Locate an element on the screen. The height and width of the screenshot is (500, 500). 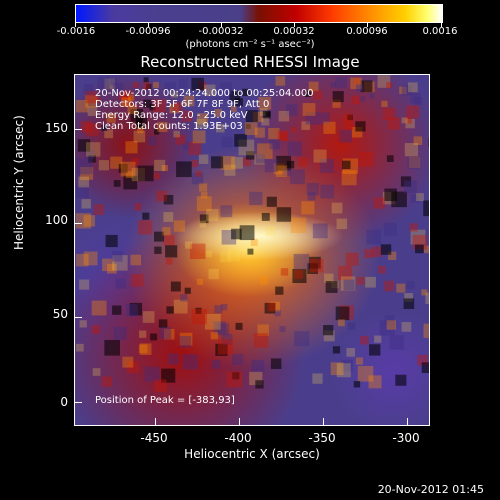
y-tick-label: 50 is located at coordinates (60, 314).